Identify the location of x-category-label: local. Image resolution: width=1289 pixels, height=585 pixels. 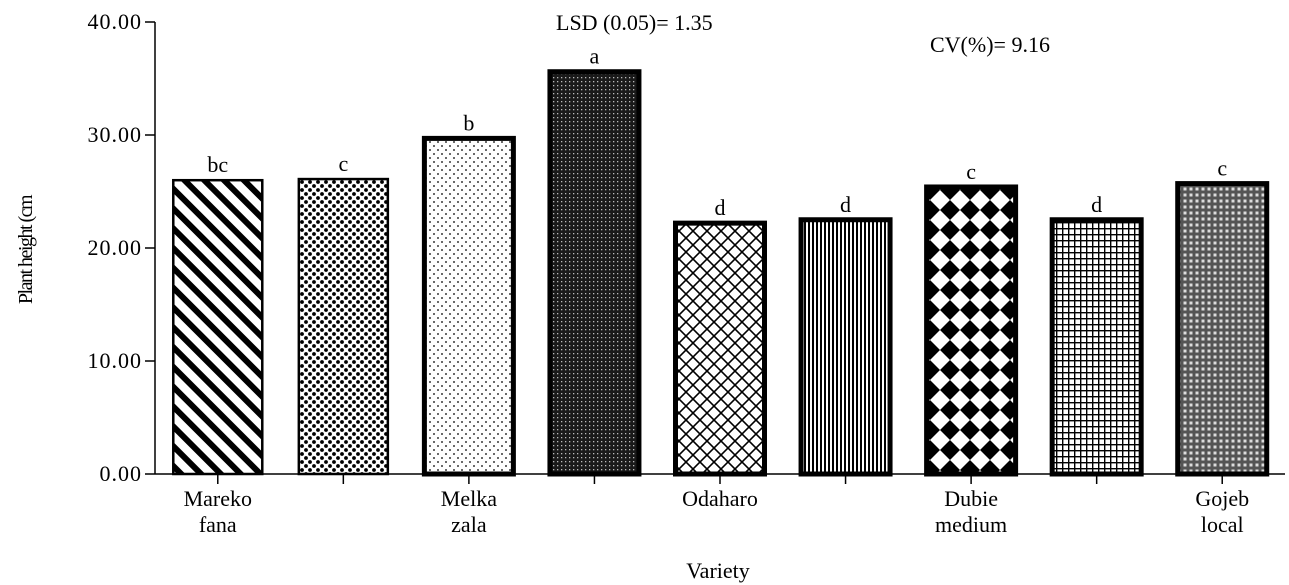
(1222, 524).